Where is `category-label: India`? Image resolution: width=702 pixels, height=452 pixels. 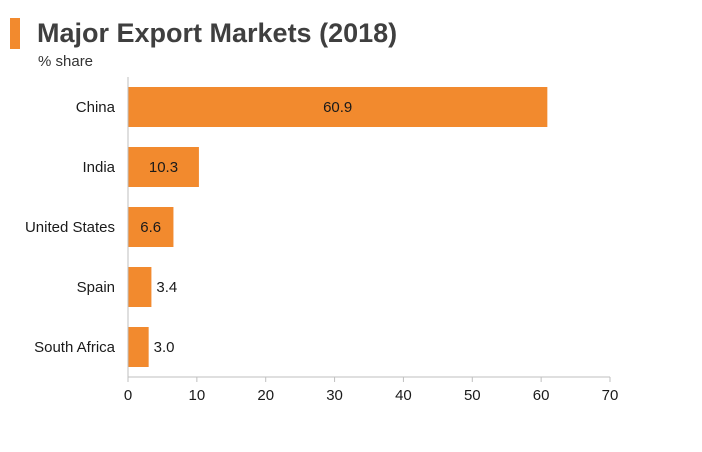 category-label: India is located at coordinates (98, 167).